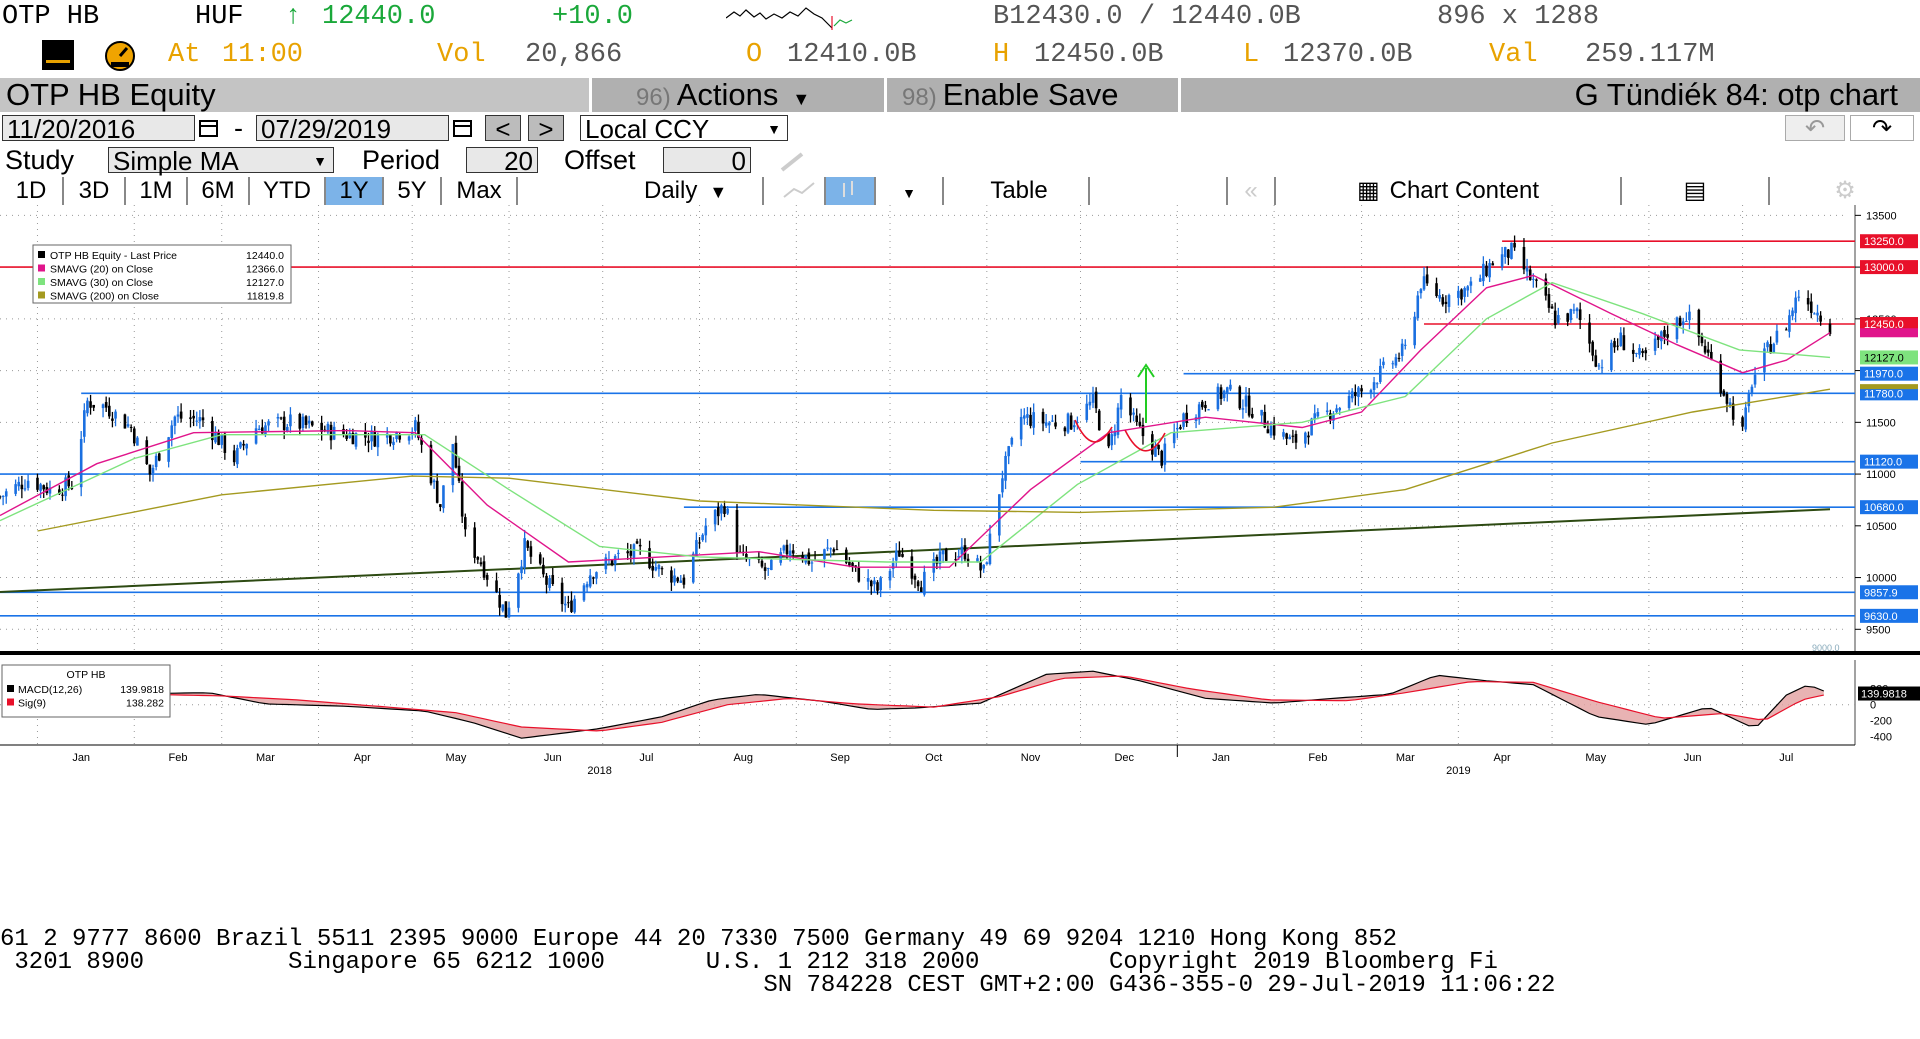 The image size is (1920, 1039). Describe the element at coordinates (265, 758) in the screenshot. I see `x-tick-label: Mar` at that location.